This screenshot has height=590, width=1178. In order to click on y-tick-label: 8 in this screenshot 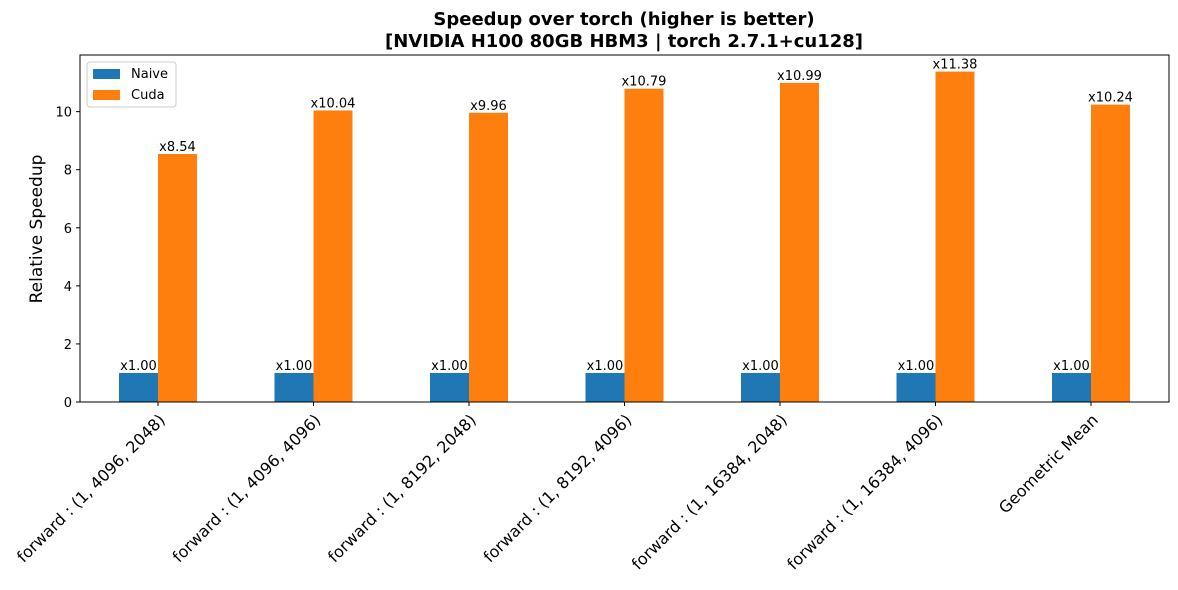, I will do `click(68, 171)`.